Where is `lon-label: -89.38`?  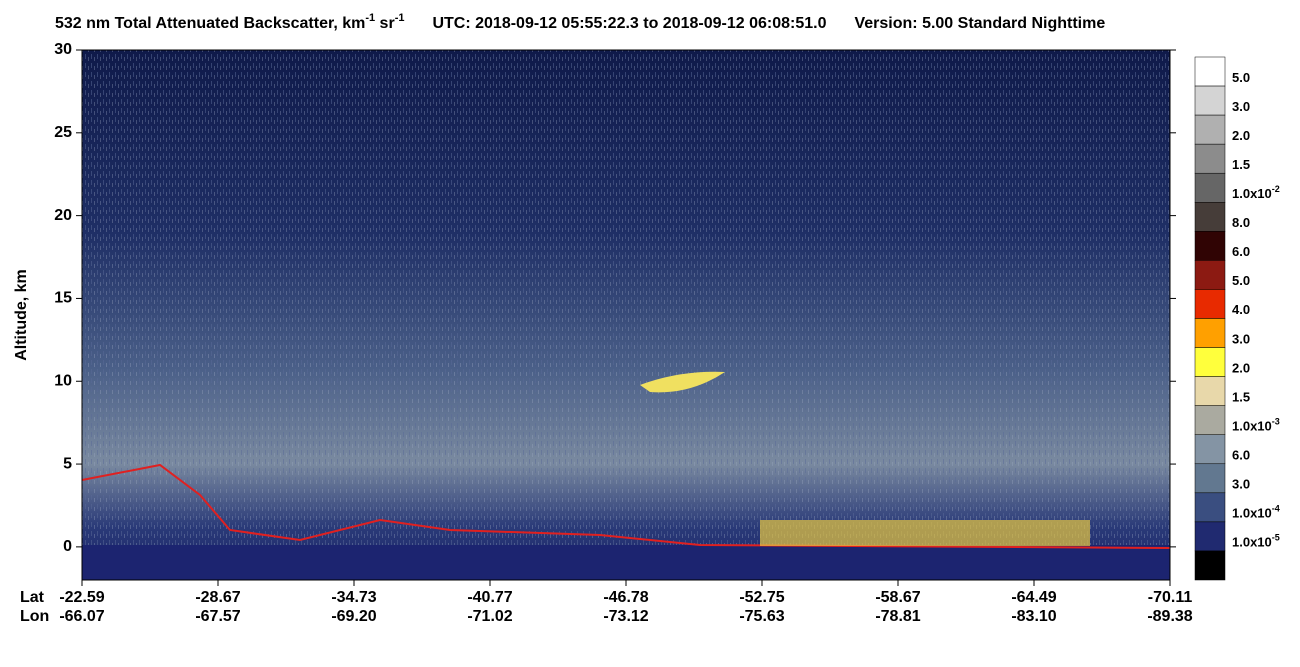 lon-label: -89.38 is located at coordinates (1169, 616).